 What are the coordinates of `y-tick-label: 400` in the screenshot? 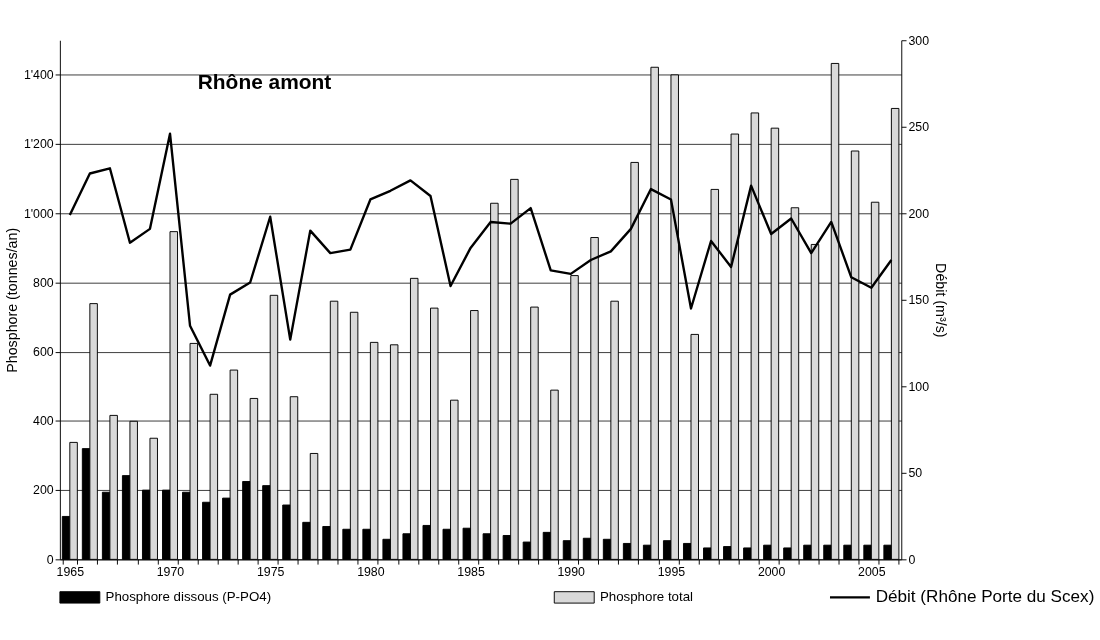 It's located at (43, 421).